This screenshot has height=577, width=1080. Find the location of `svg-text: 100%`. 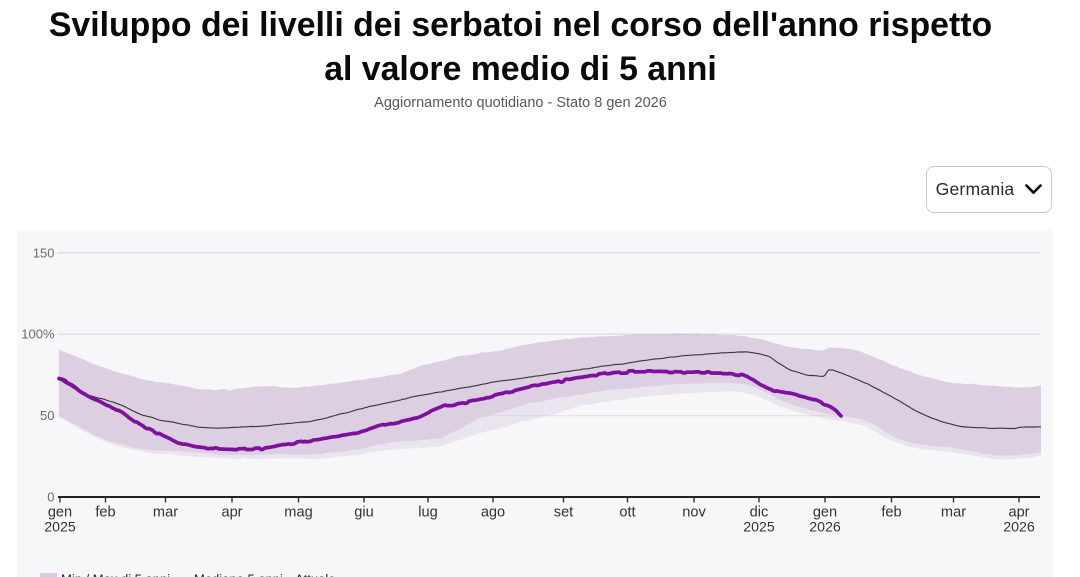

svg-text: 100% is located at coordinates (38, 334).